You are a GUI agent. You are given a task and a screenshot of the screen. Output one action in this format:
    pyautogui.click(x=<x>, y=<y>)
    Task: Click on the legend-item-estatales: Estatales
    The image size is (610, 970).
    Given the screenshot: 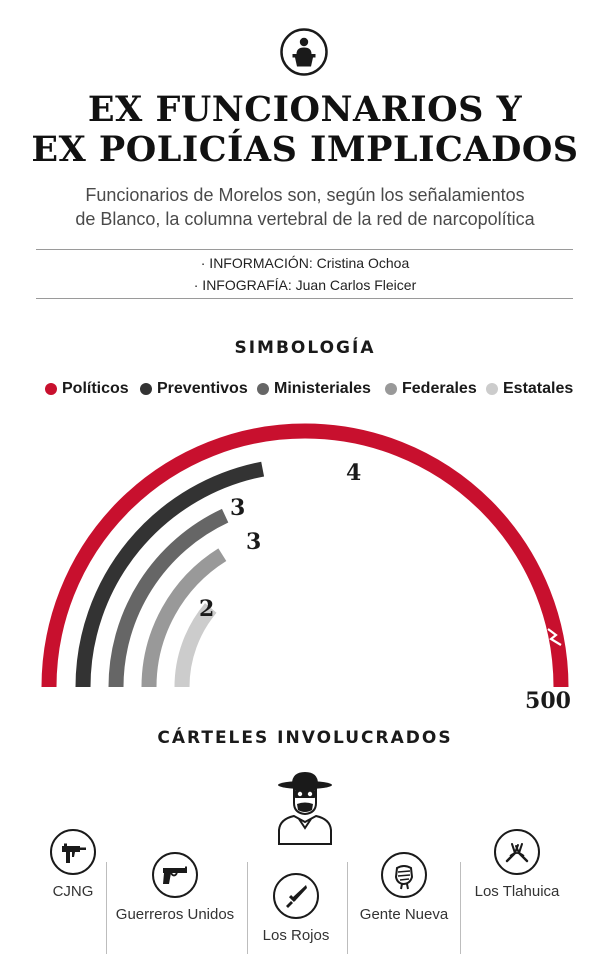 What is the action you would take?
    pyautogui.click(x=529, y=389)
    